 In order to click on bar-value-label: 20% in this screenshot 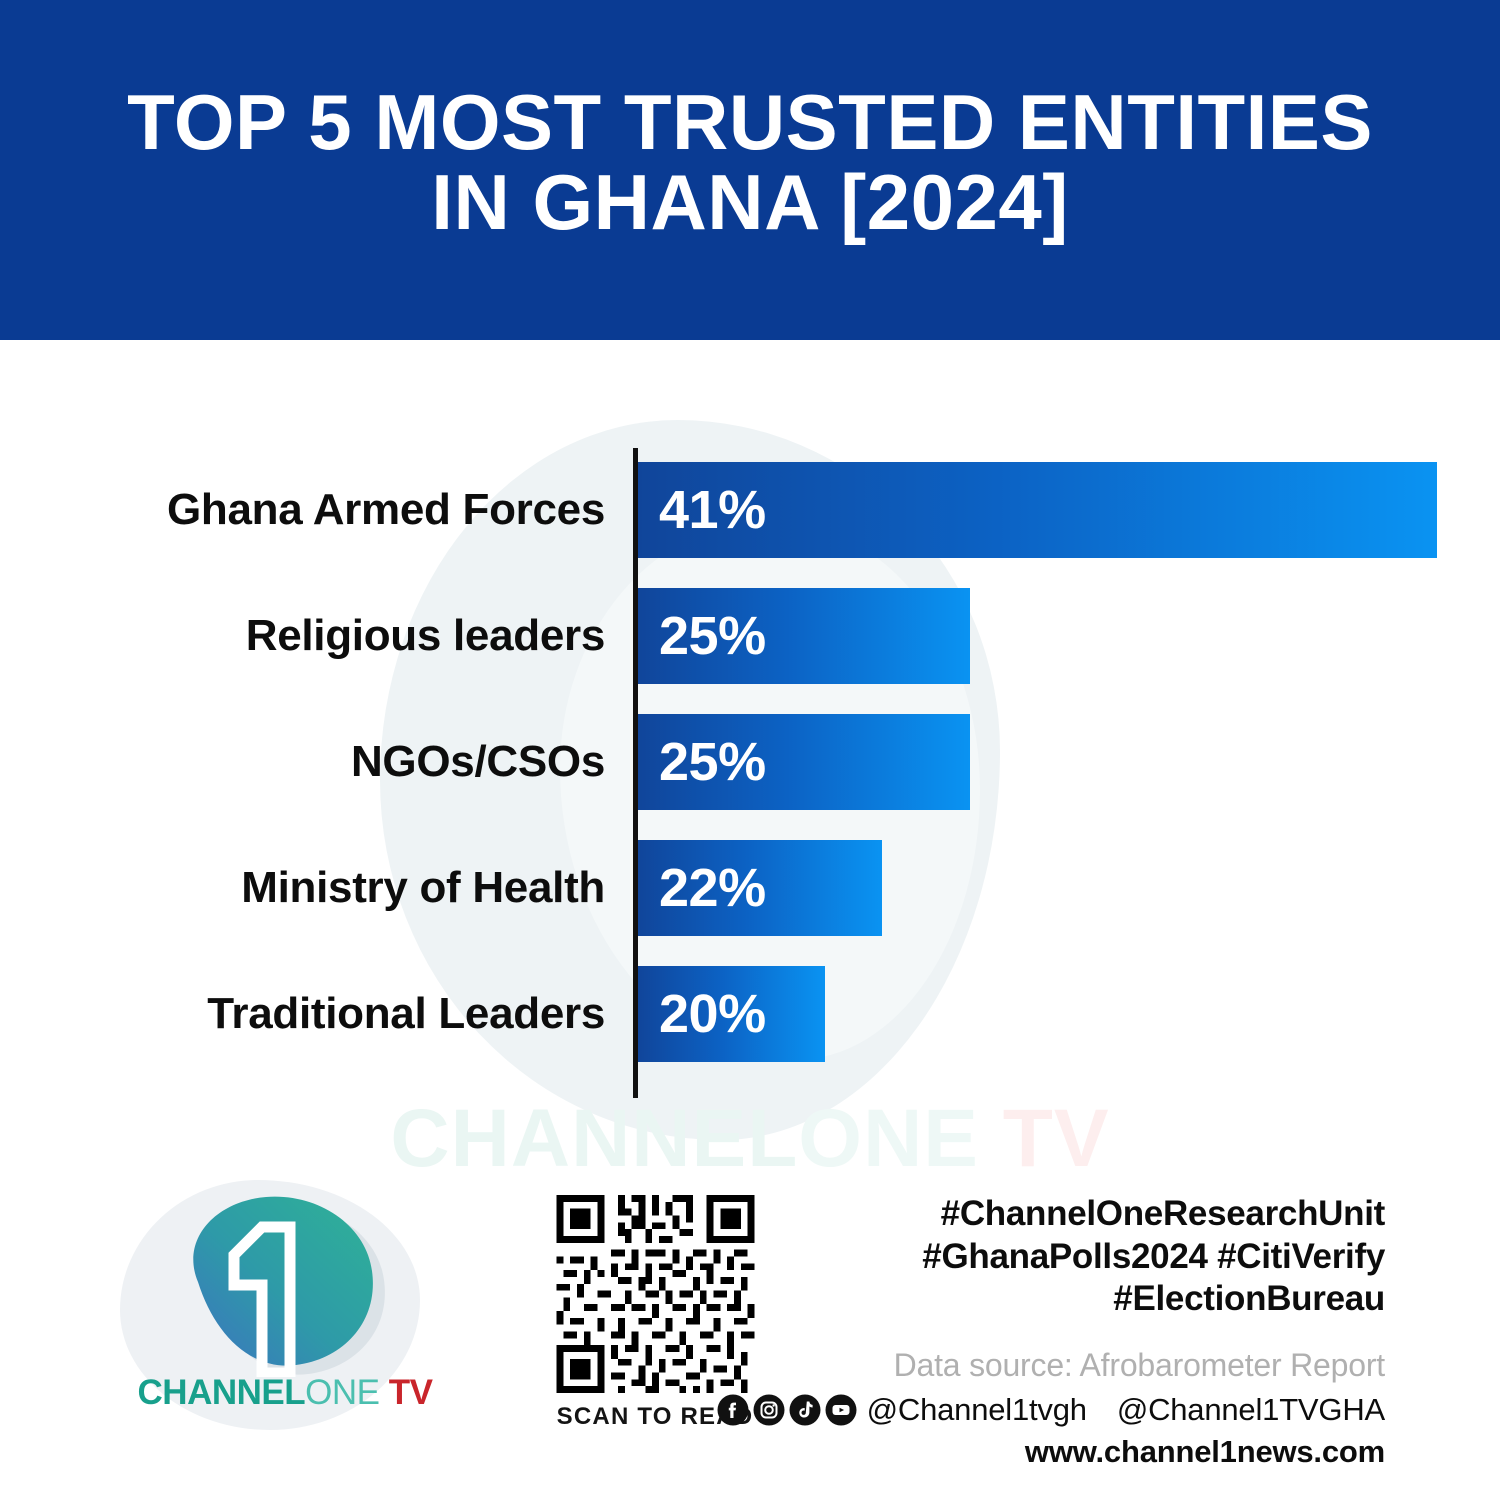, I will do `click(712, 1014)`.